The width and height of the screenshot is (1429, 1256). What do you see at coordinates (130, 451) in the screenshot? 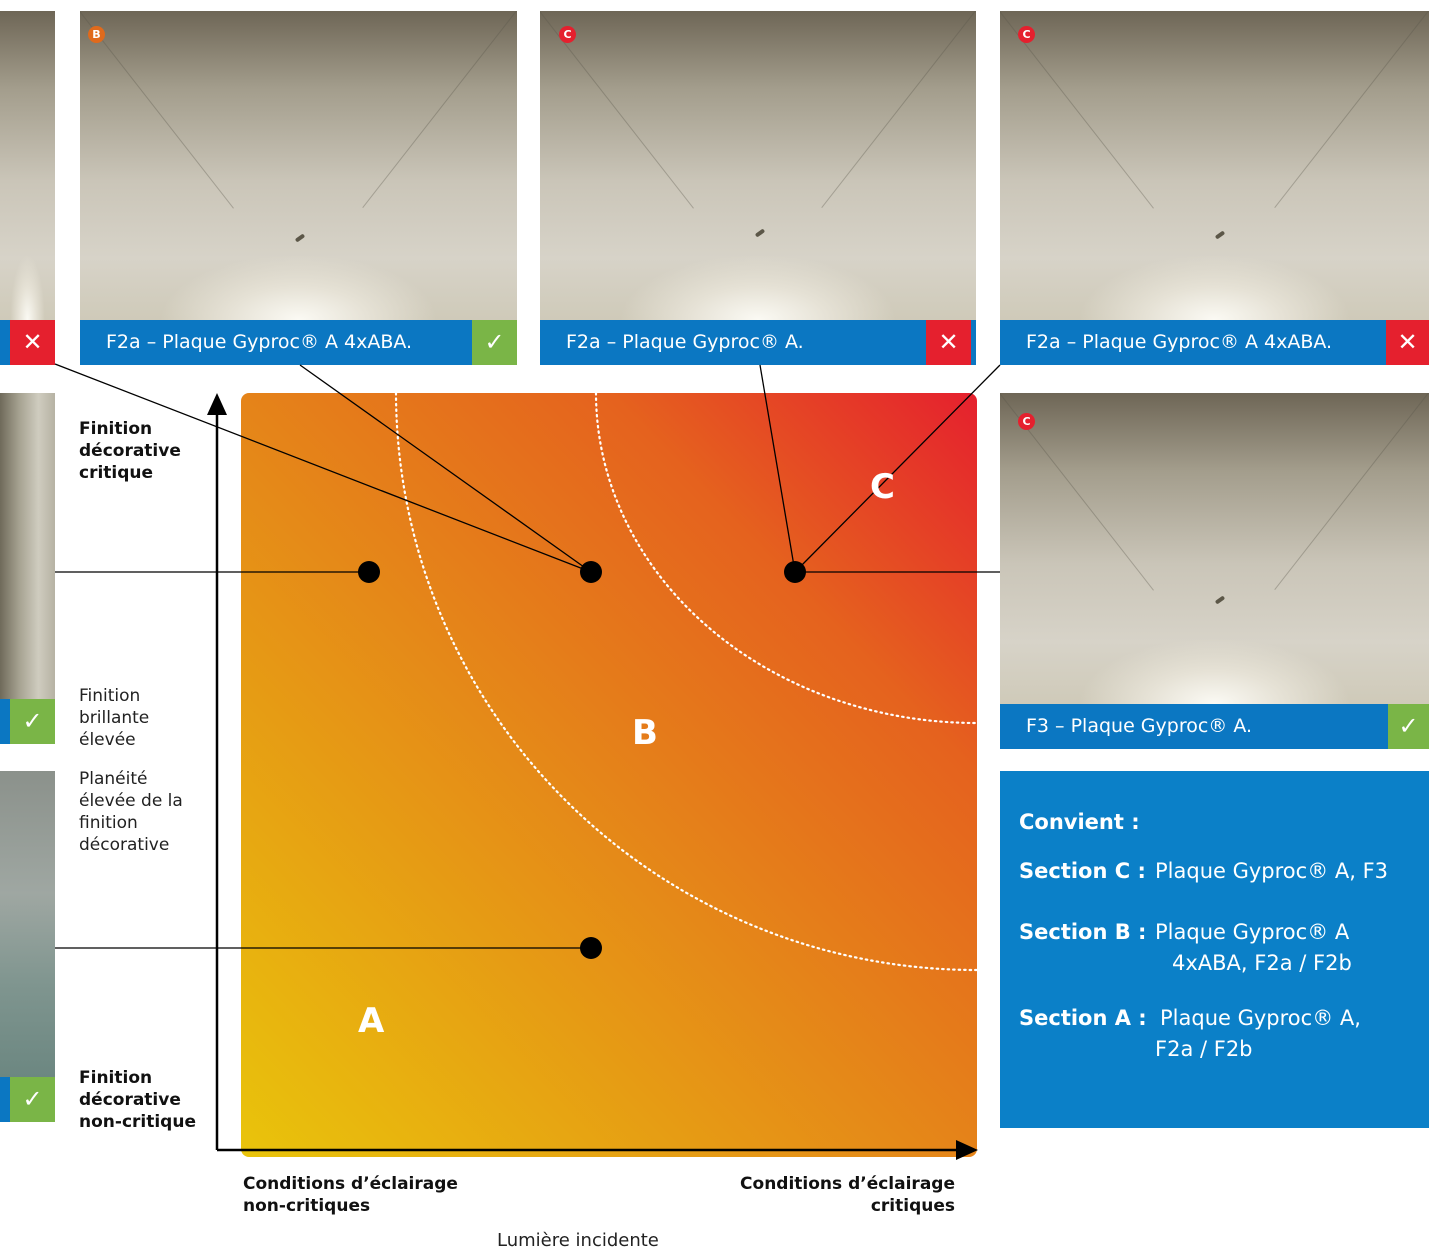
I see `y-axis-top-label: Finition décorative critique` at bounding box center [130, 451].